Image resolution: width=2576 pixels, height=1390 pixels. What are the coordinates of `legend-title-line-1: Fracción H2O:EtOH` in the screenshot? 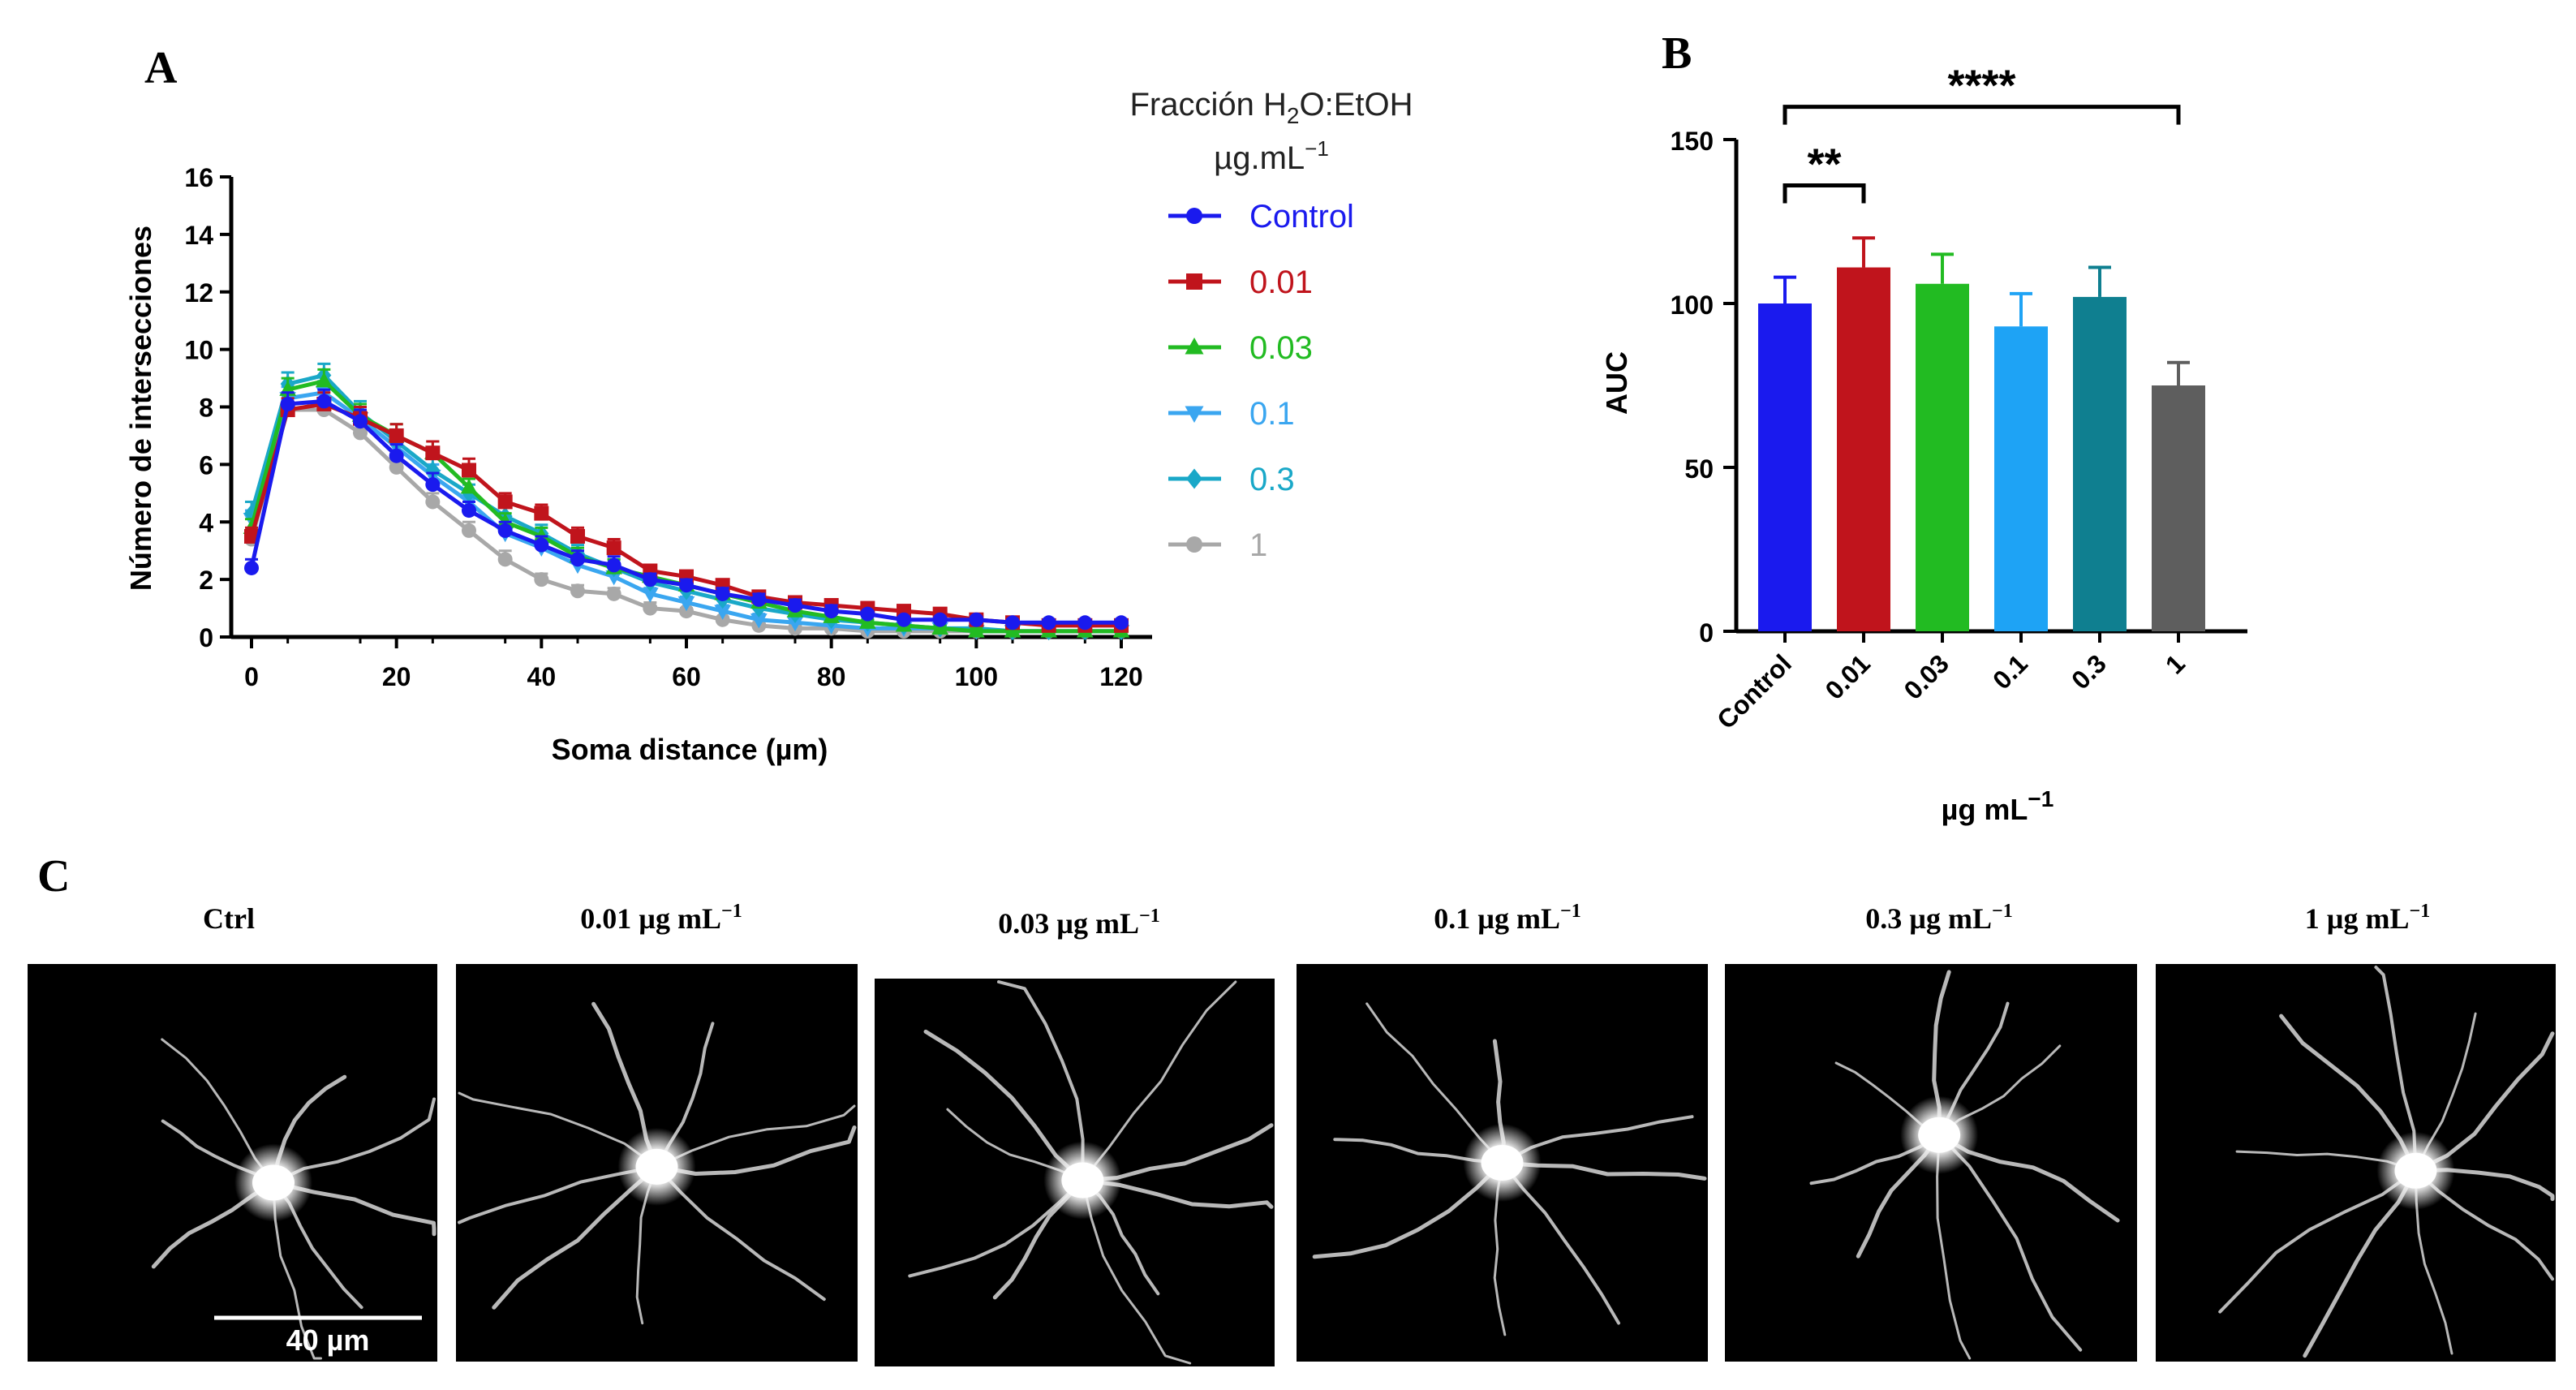 It's located at (1271, 107).